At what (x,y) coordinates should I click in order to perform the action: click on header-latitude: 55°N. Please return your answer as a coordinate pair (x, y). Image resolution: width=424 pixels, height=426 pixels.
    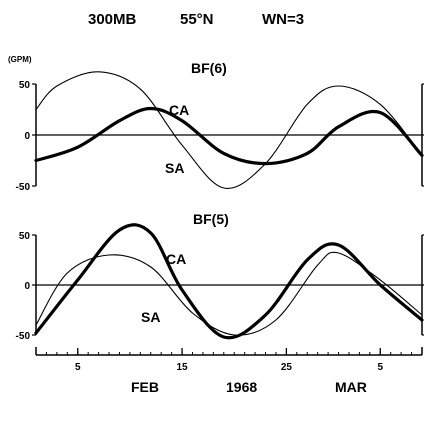
    Looking at the image, I should click on (197, 19).